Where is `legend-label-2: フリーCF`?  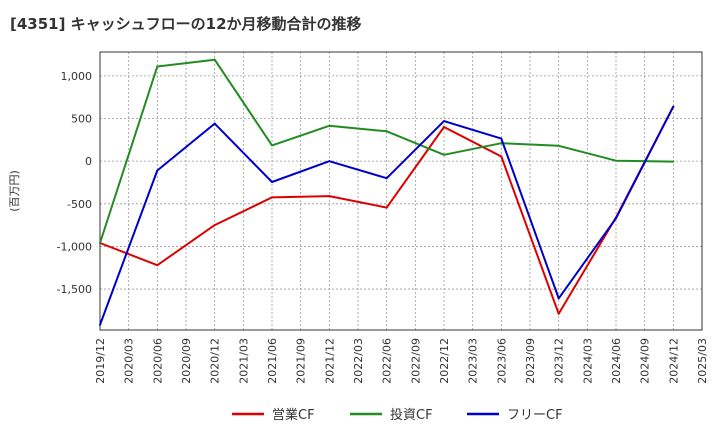 legend-label-2: フリーCF is located at coordinates (535, 415).